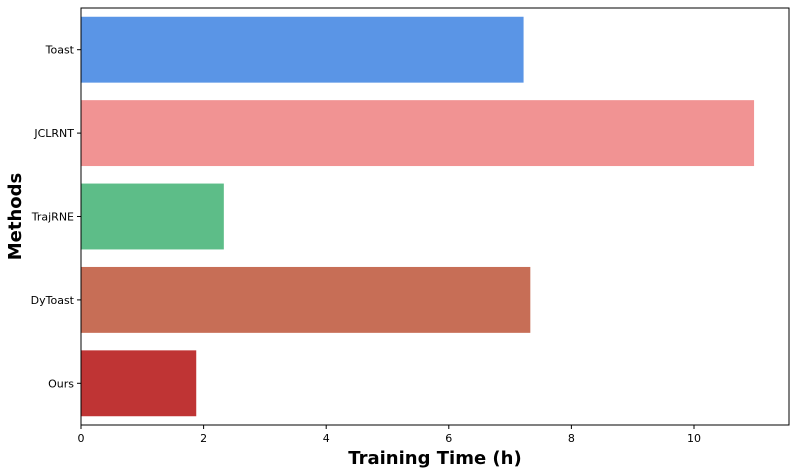 The width and height of the screenshot is (797, 475). What do you see at coordinates (306, 299) in the screenshot?
I see `bar-dytoast` at bounding box center [306, 299].